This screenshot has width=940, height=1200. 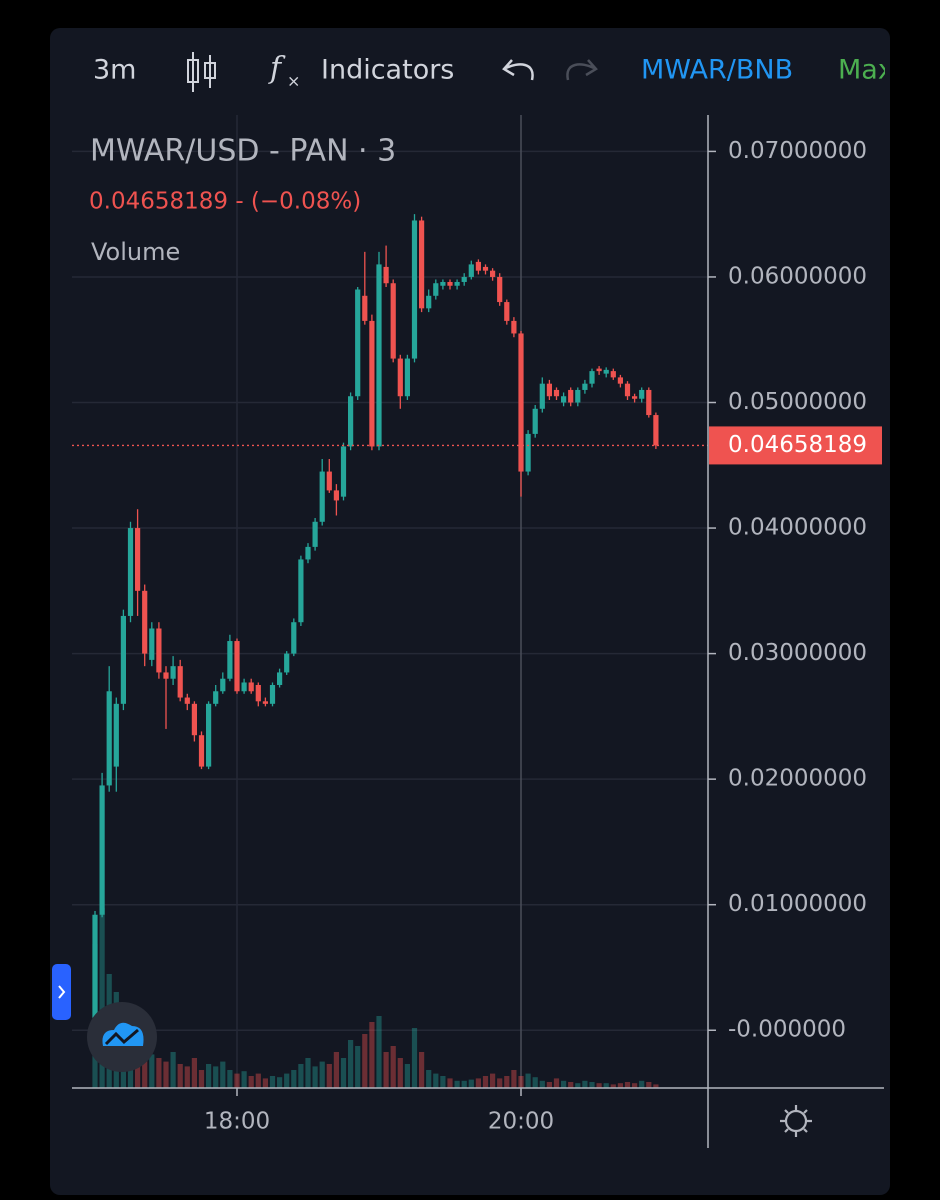 What do you see at coordinates (243, 151) in the screenshot?
I see `symbol-title: MWAR/USD - PAN · 3` at bounding box center [243, 151].